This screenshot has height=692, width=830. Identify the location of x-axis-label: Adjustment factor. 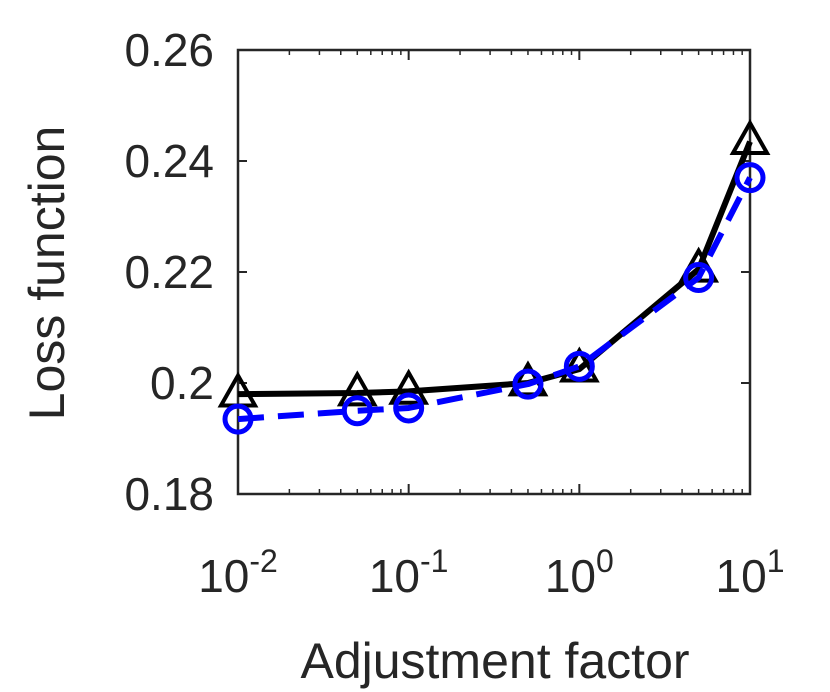
(494, 661).